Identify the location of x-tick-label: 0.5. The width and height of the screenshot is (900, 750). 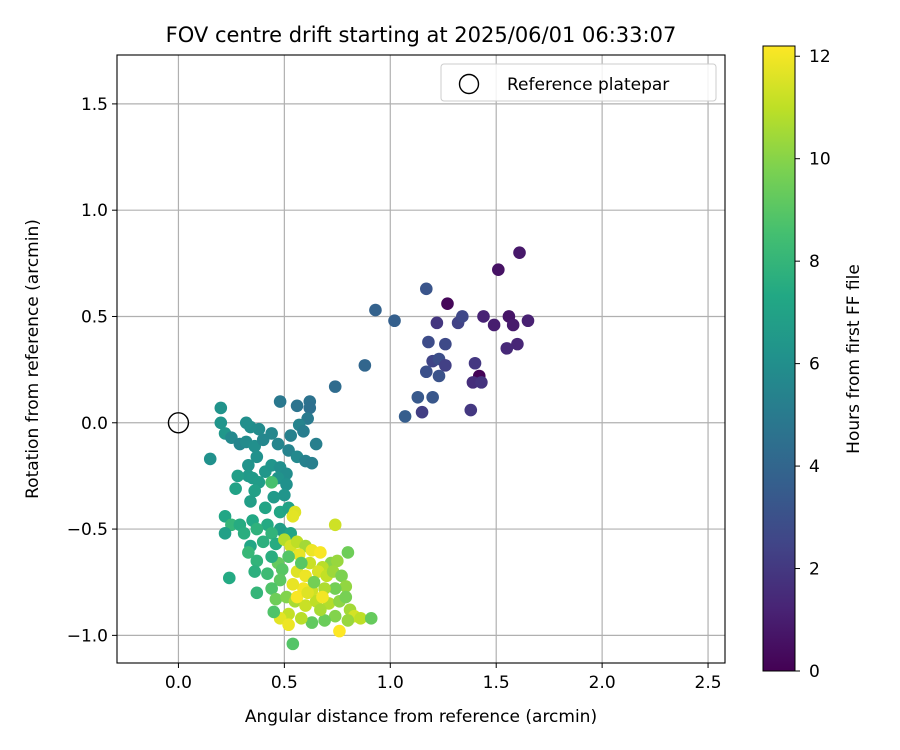
(284, 683).